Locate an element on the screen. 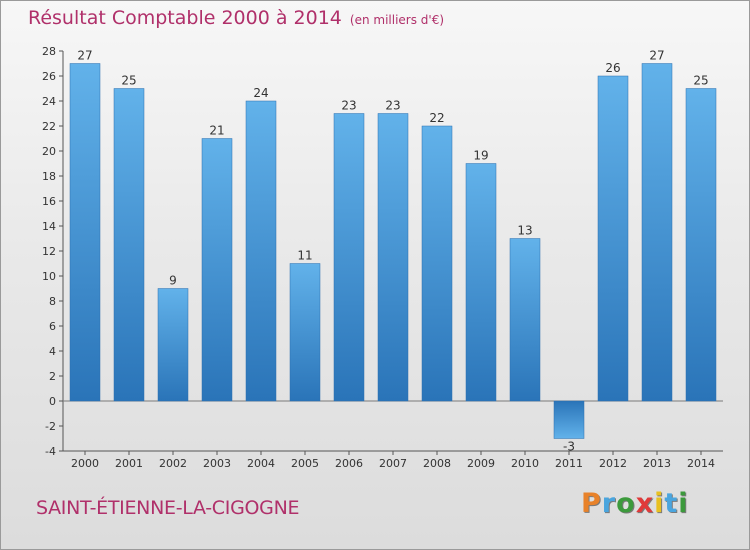  data-label-2001: 25 is located at coordinates (128, 81).